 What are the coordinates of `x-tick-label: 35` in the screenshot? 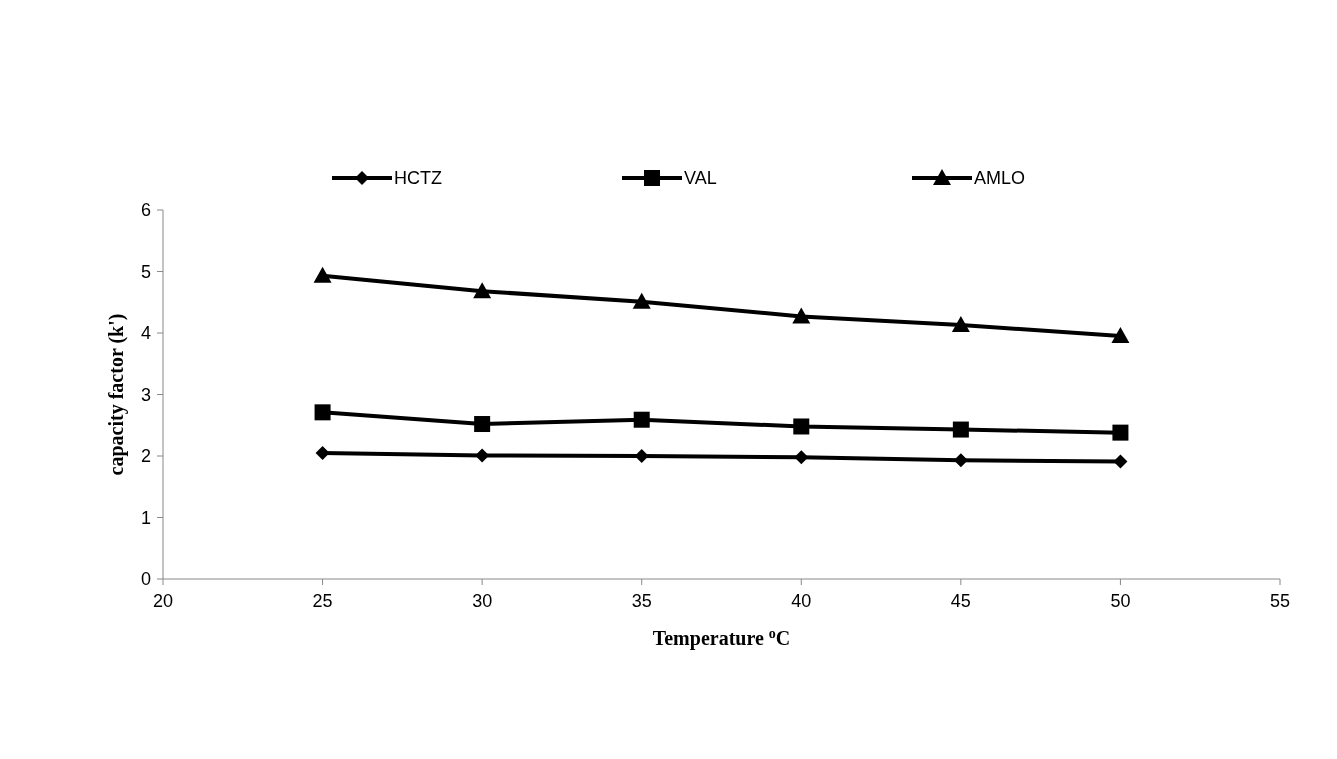 It's located at (641, 601).